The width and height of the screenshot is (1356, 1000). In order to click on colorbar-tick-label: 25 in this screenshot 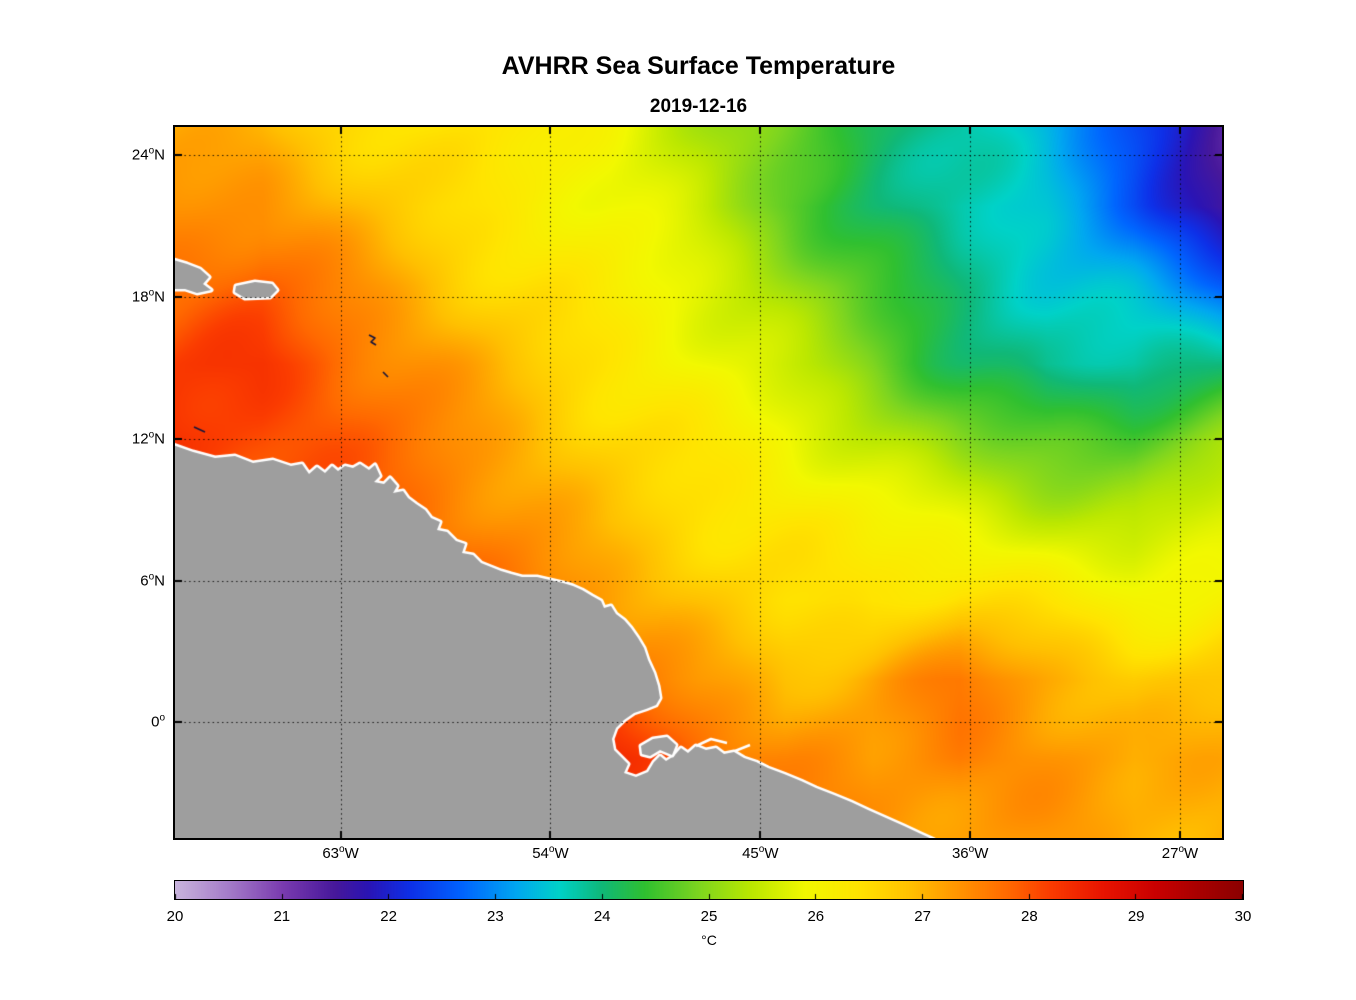, I will do `click(709, 916)`.